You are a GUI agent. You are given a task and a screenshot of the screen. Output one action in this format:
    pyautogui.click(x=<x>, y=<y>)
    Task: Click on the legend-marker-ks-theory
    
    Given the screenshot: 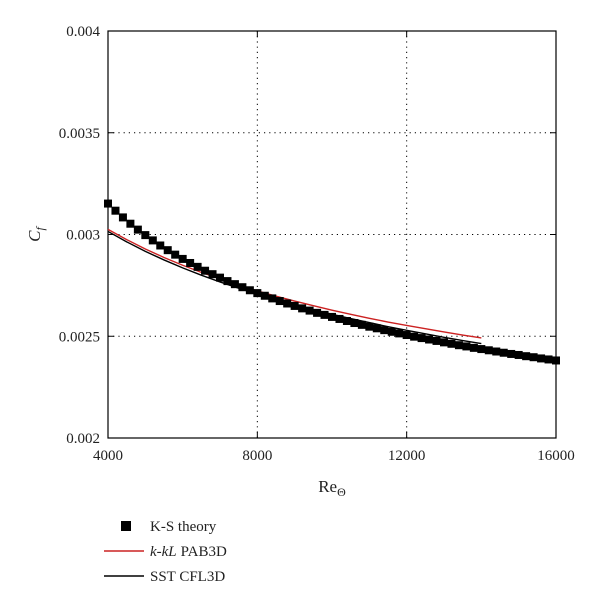 What is the action you would take?
    pyautogui.click(x=126, y=526)
    